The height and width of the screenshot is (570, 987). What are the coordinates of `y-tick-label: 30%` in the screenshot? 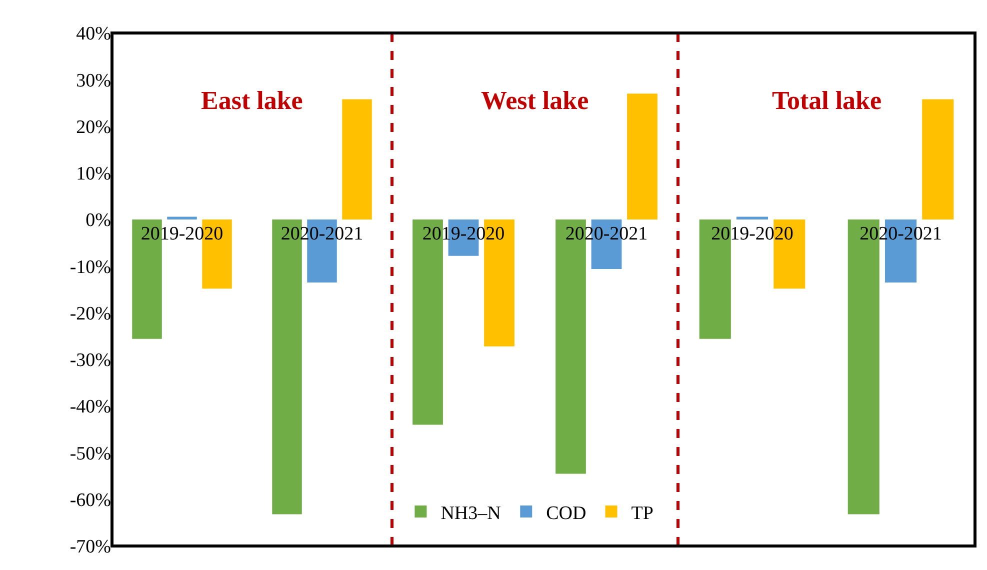 It's located at (94, 81).